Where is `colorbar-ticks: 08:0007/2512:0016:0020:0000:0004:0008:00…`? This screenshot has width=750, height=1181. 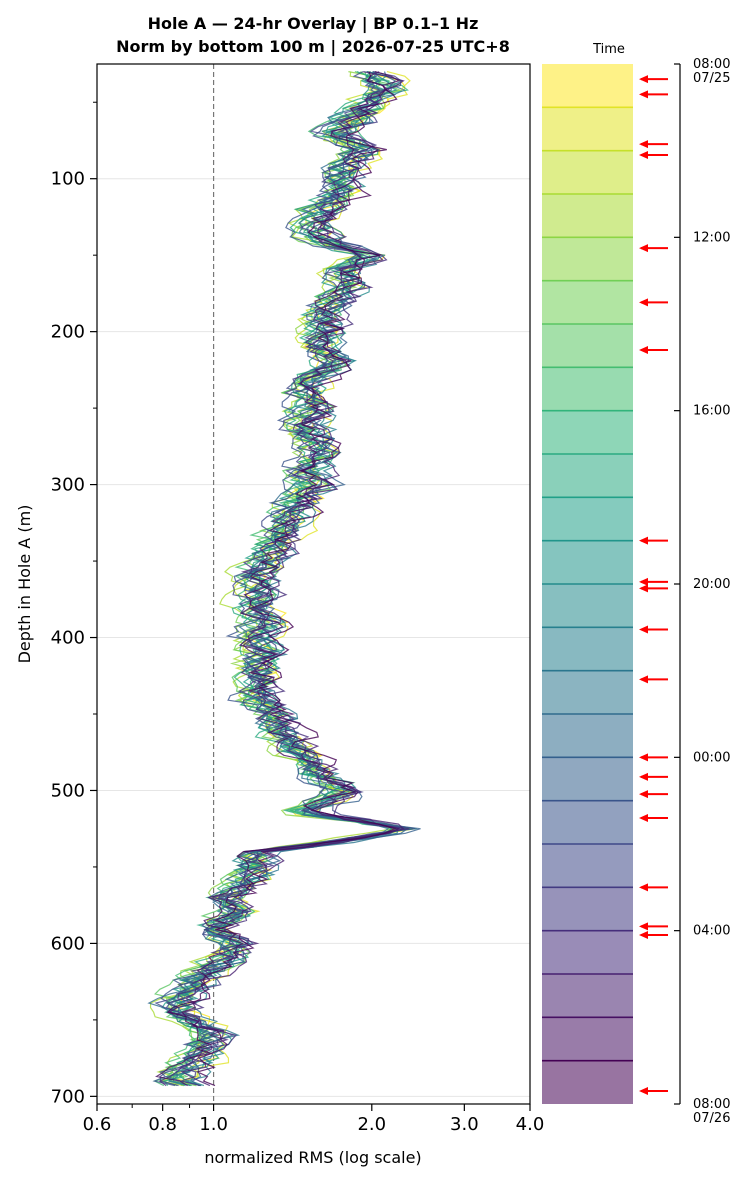 colorbar-ticks: 08:0007/2512:0016:0020:0000:0004:0008:00… is located at coordinates (702, 591).